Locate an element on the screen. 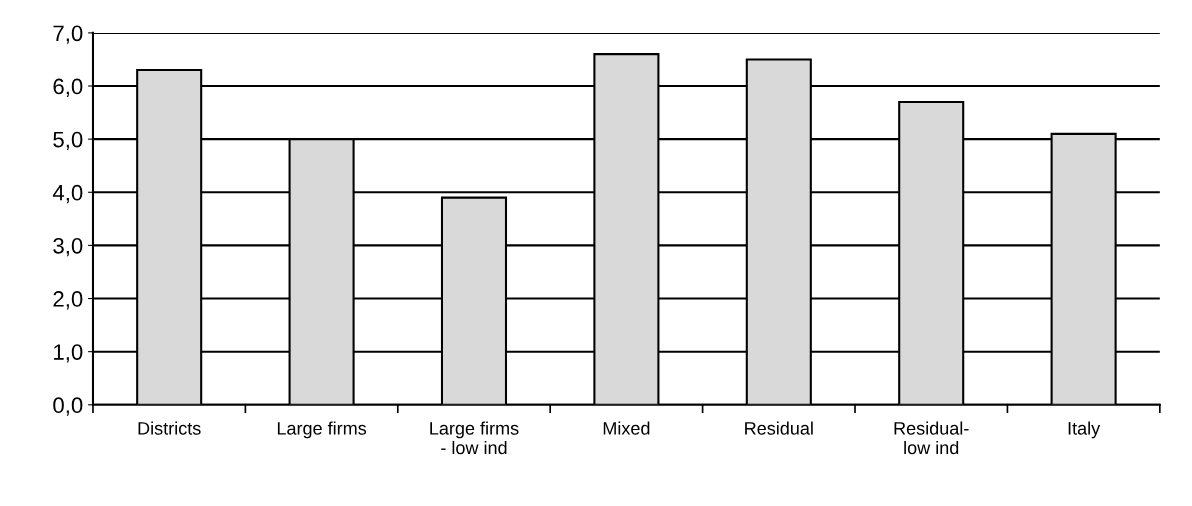 Image resolution: width=1192 pixels, height=506 pixels. x-tick-label: Residual is located at coordinates (779, 428).